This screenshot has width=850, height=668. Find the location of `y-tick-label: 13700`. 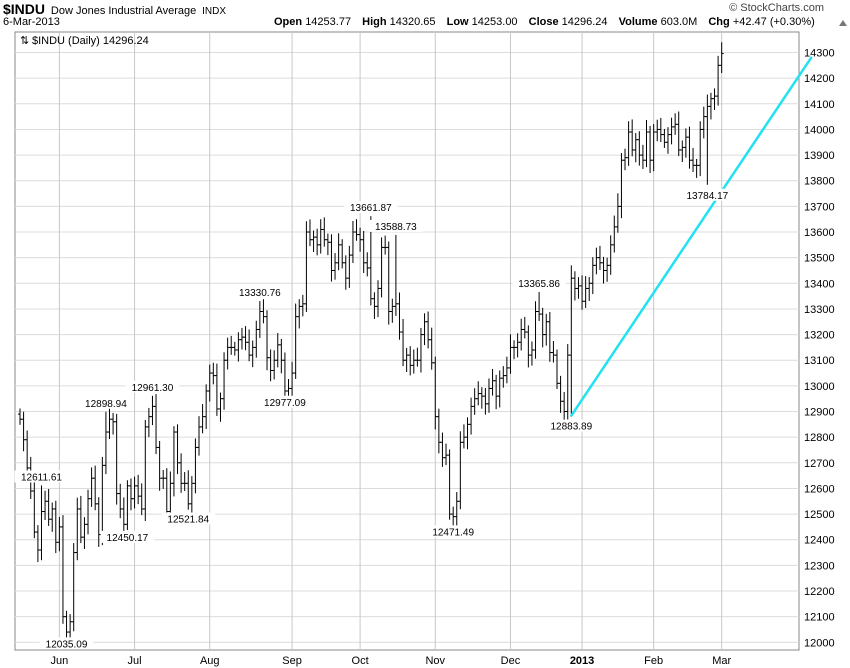

y-tick-label: 13700 is located at coordinates (819, 207).